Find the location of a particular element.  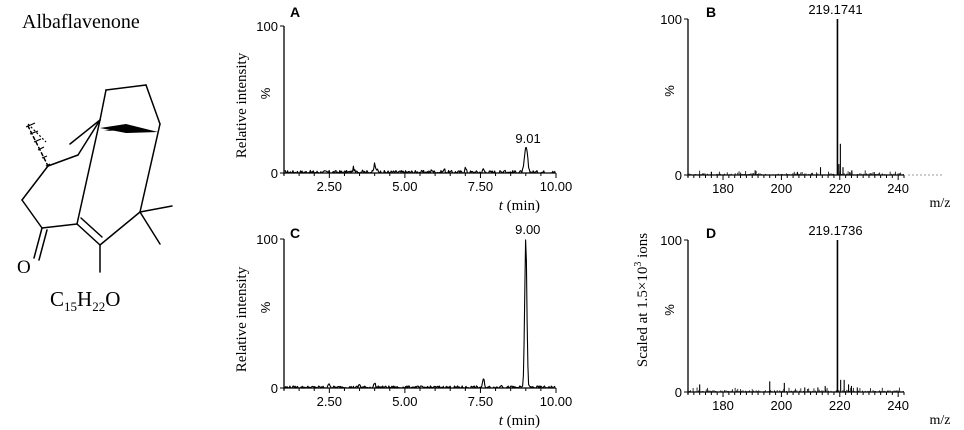

panel-b: B 100 0 180 200 220 240% 219.1741 m/z is located at coordinates (805, 106).